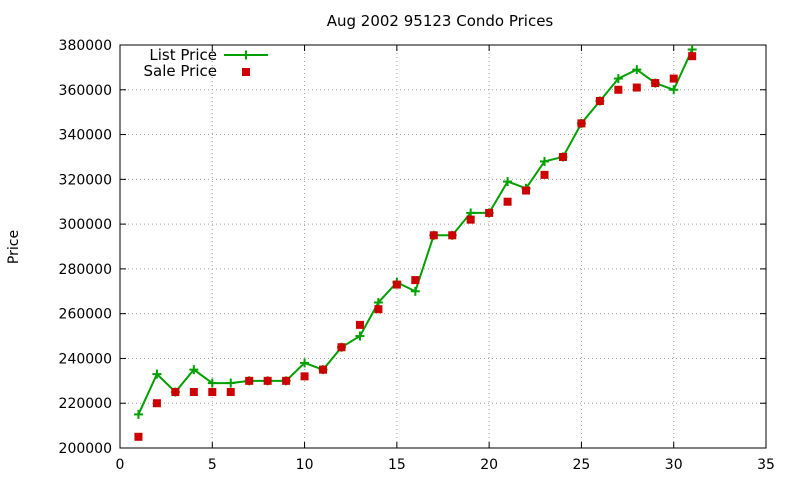 This screenshot has width=800, height=480. Describe the element at coordinates (85, 359) in the screenshot. I see `y-tick-label: 240000` at that location.